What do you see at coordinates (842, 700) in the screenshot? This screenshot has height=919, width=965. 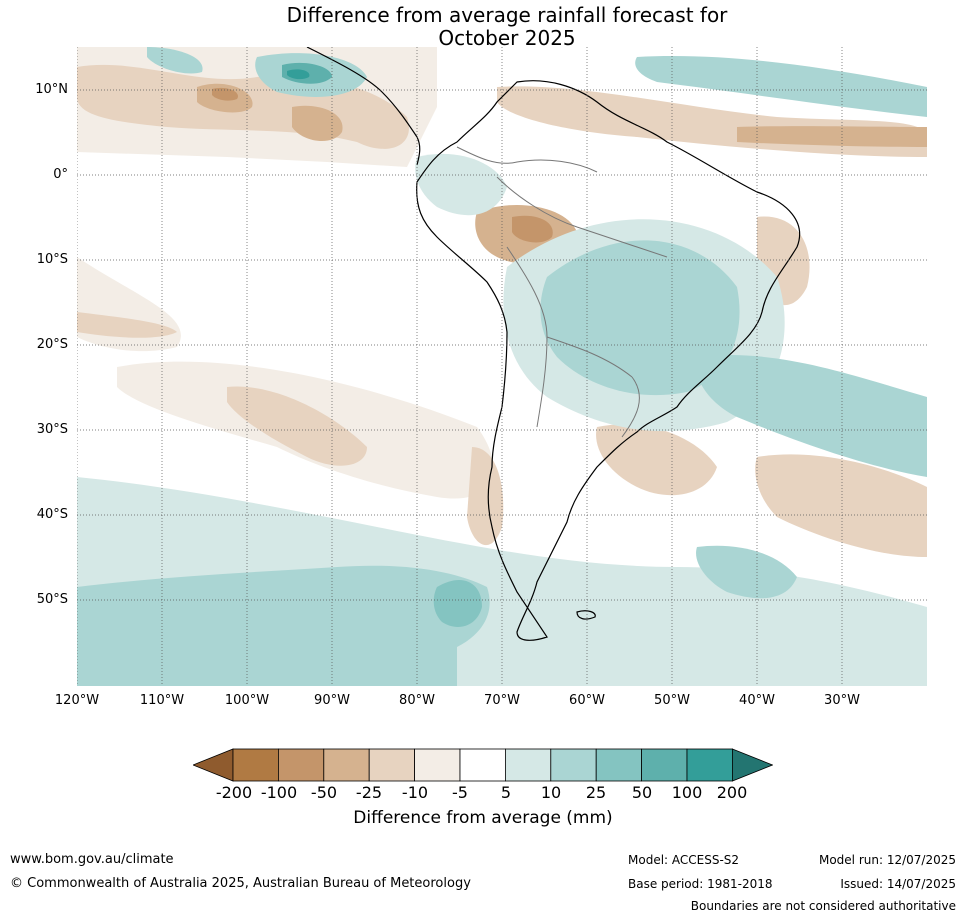 I see `lon-label-30w: 30°W` at bounding box center [842, 700].